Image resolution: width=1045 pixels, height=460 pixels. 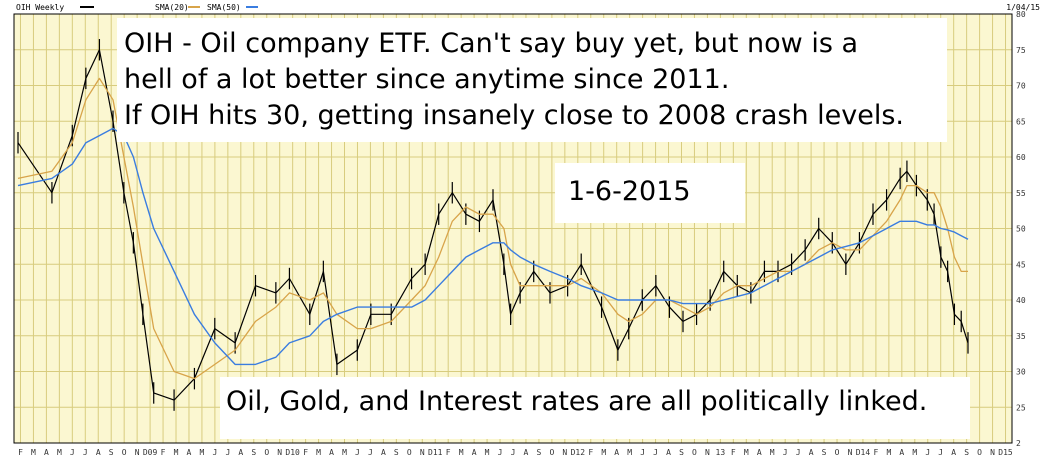 What do you see at coordinates (1021, 193) in the screenshot?
I see `y-tick-label: 55` at bounding box center [1021, 193].